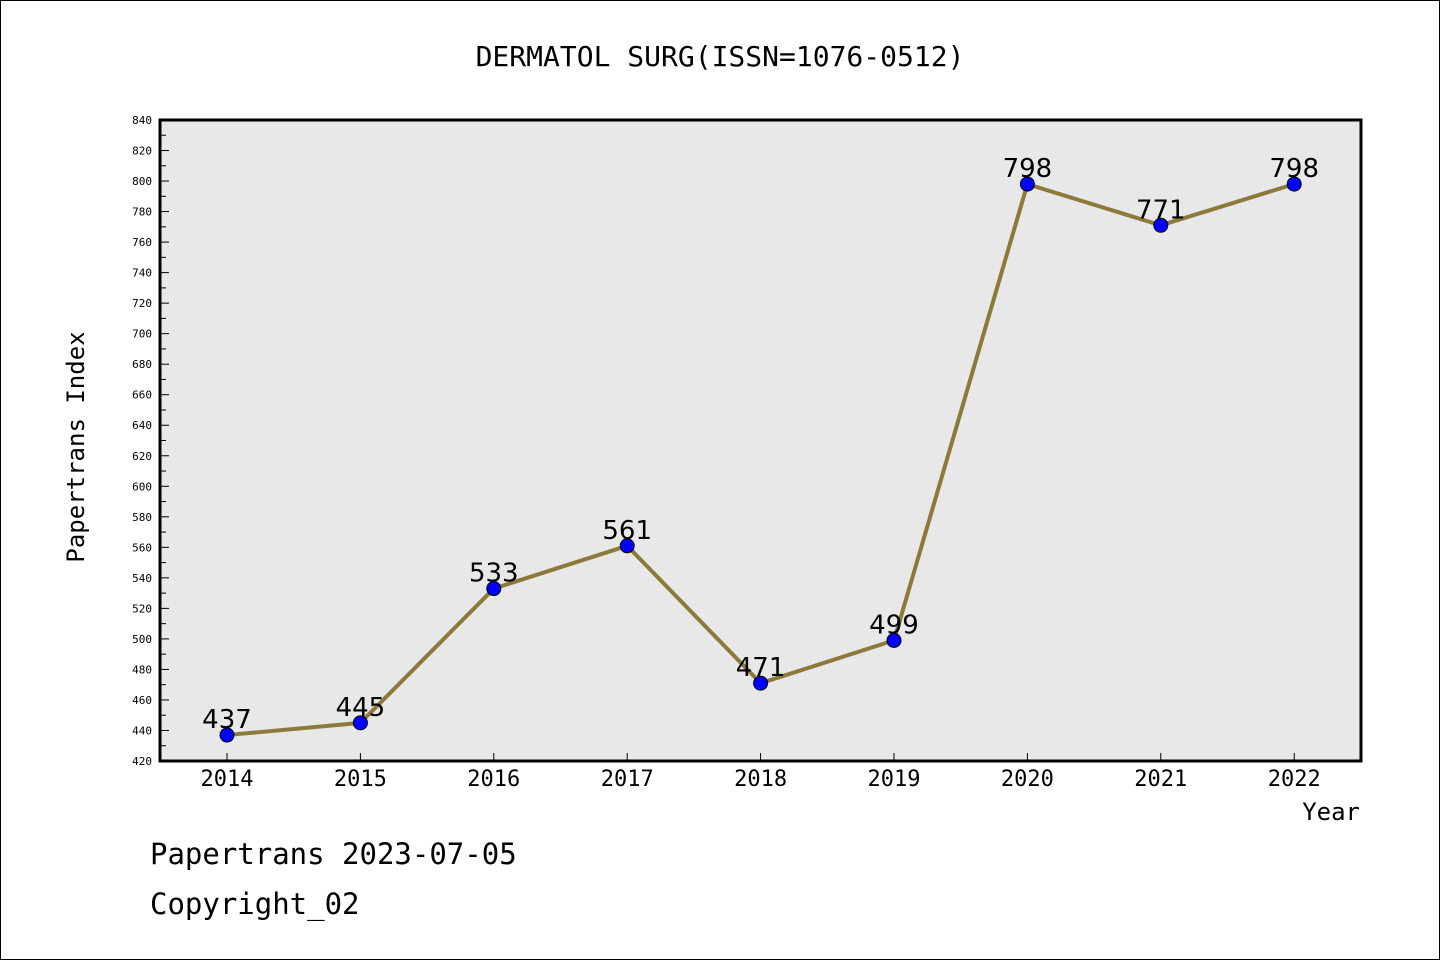  What do you see at coordinates (760, 779) in the screenshot?
I see `x-tick-label: 2018` at bounding box center [760, 779].